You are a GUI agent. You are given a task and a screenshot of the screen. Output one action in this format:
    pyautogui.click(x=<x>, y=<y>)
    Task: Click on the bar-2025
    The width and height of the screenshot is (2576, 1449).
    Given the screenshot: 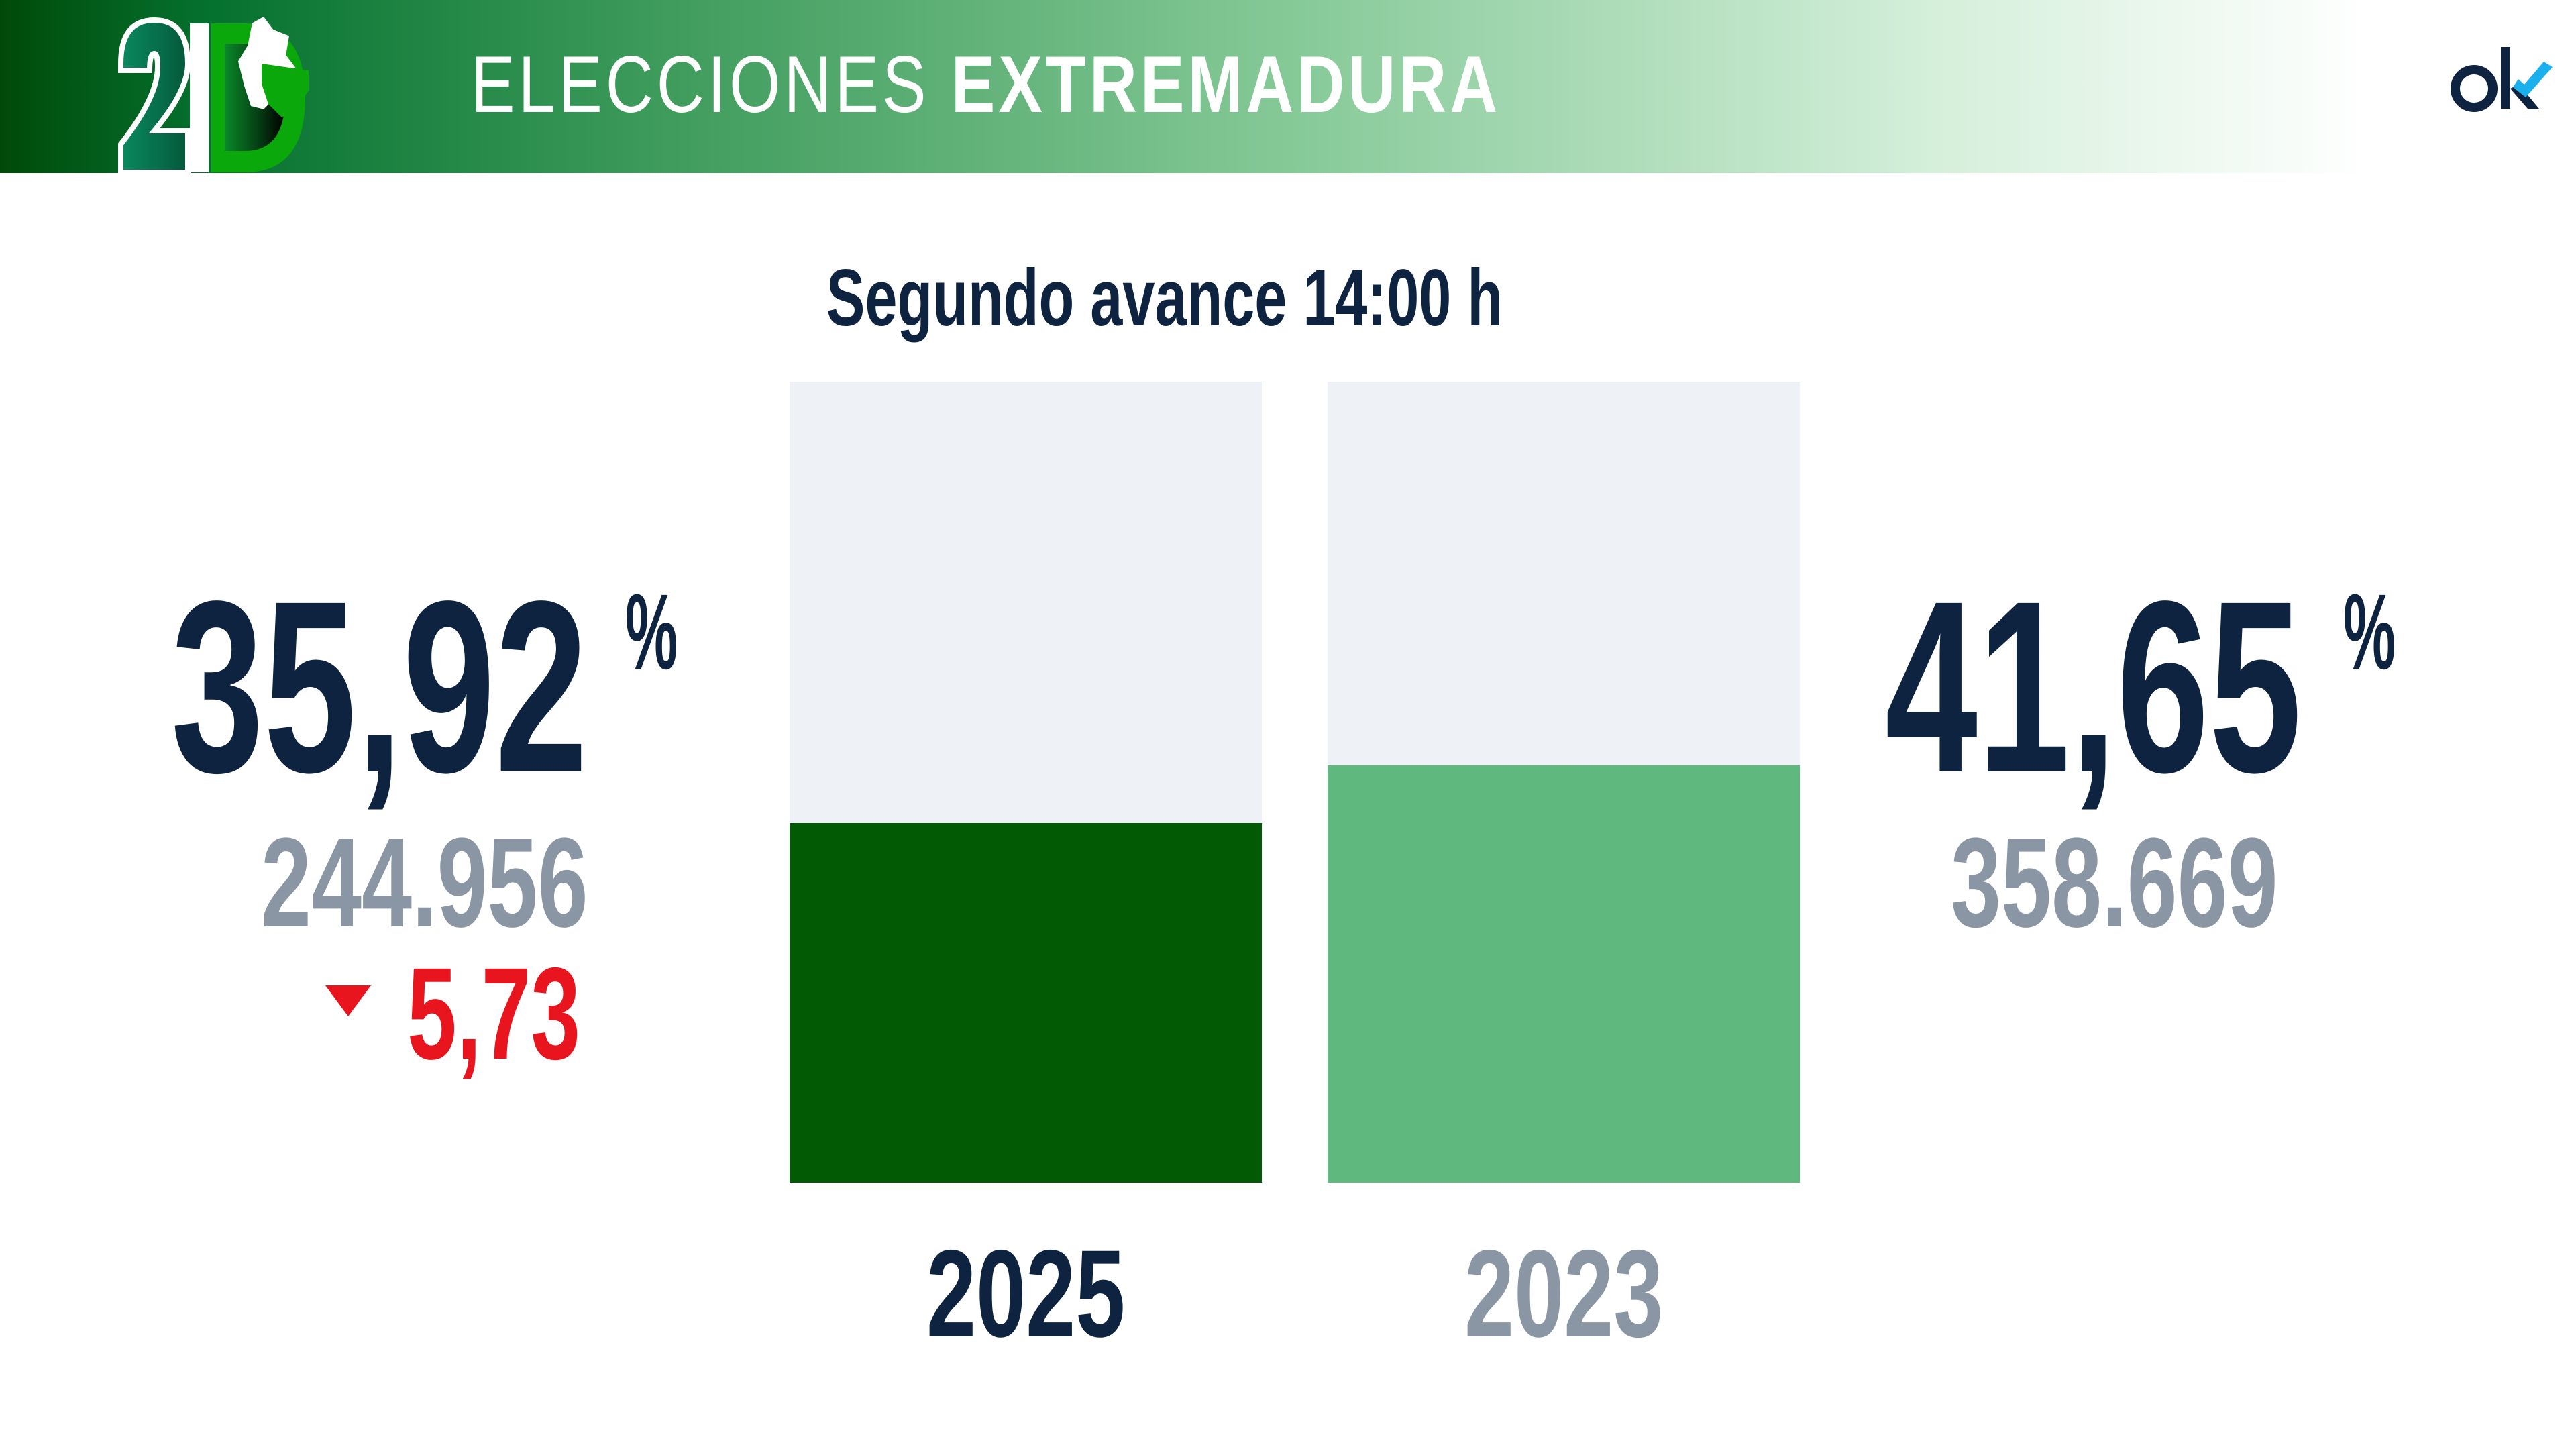 What is the action you would take?
    pyautogui.click(x=1026, y=782)
    